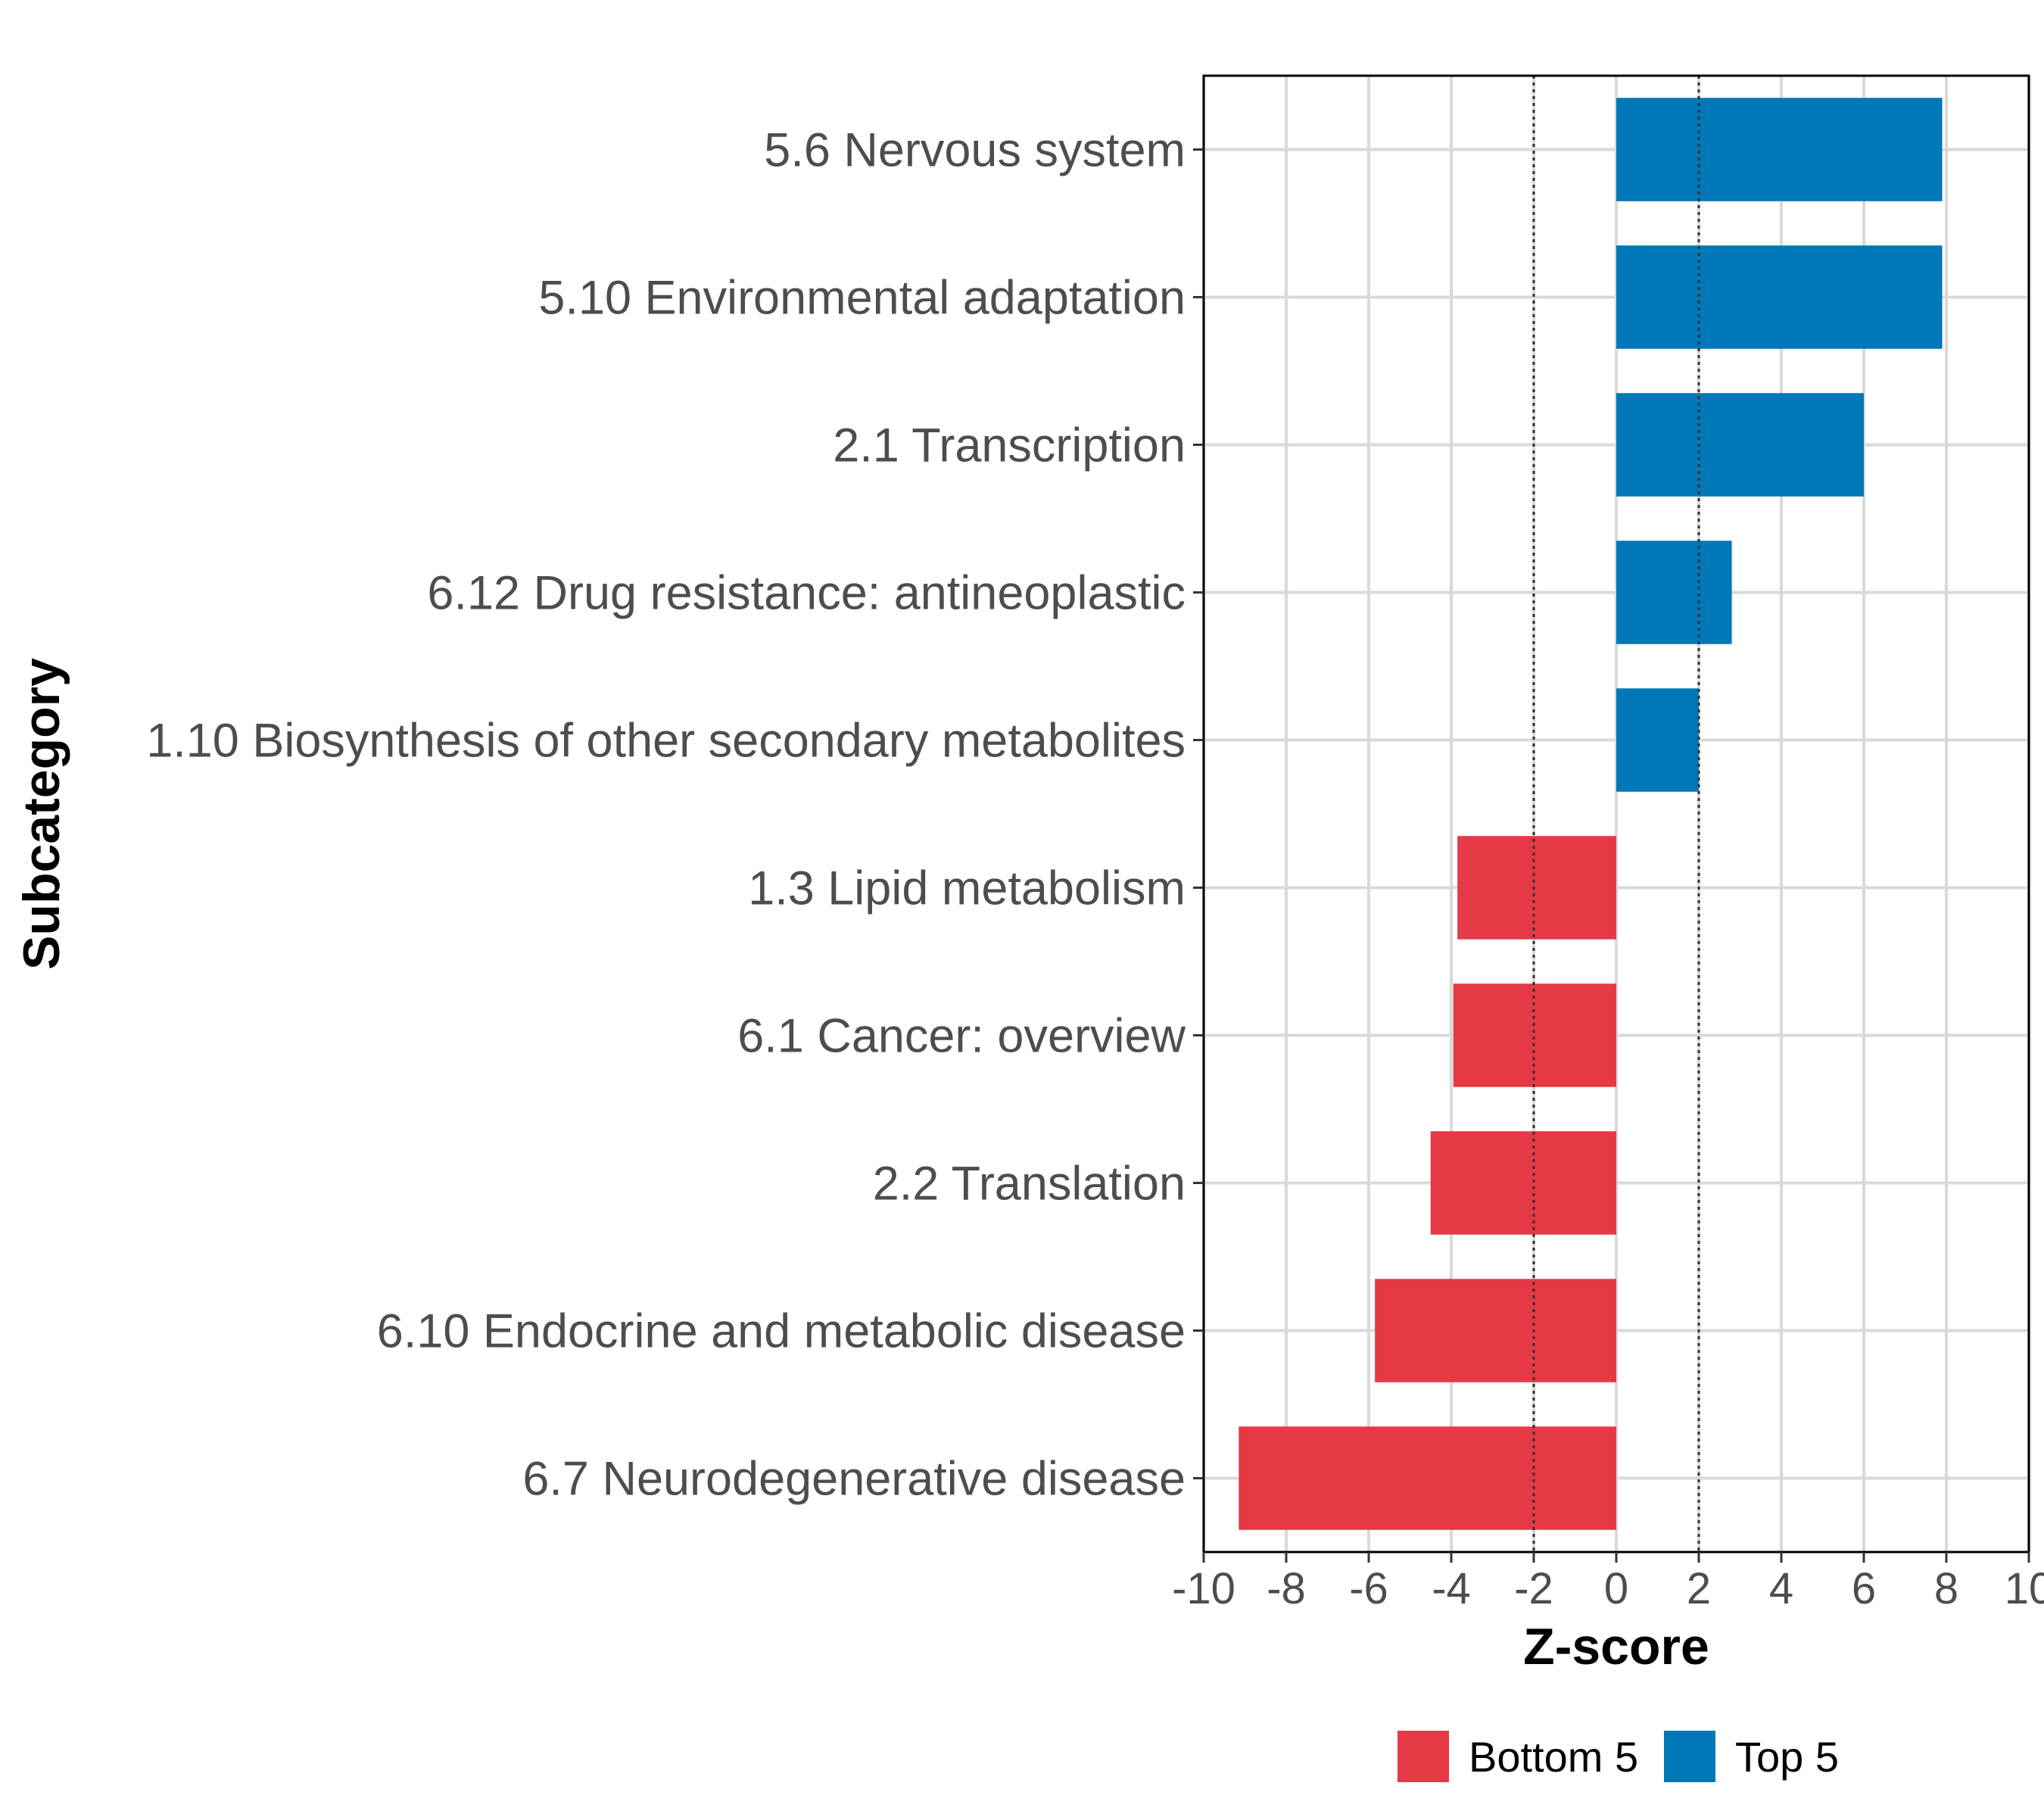  What do you see at coordinates (967, 888) in the screenshot?
I see `category-label: 1.3 Lipid metabolism` at bounding box center [967, 888].